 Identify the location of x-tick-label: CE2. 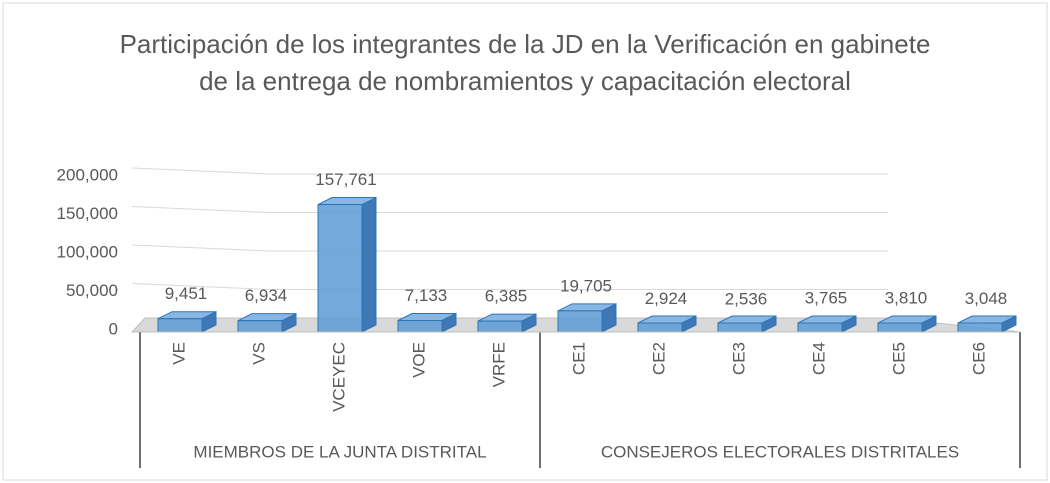
(658, 358).